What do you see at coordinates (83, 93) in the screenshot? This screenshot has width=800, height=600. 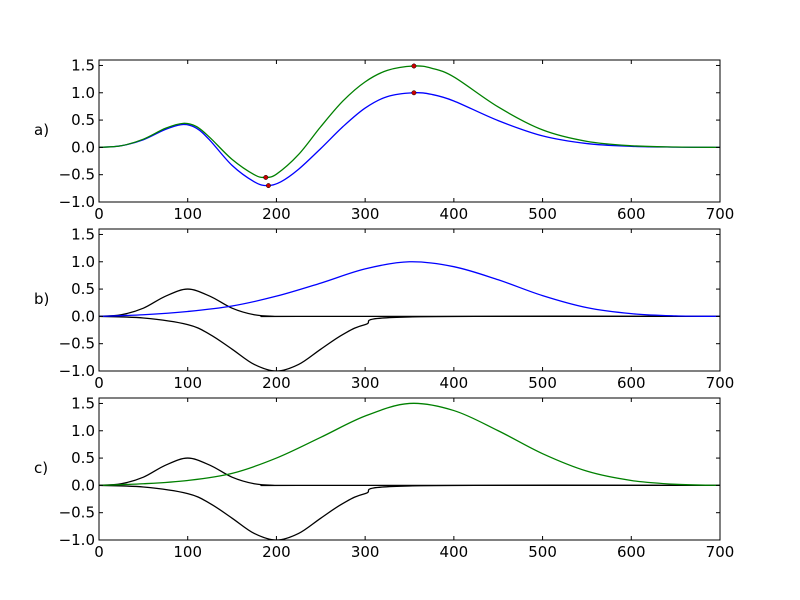 I see `y-tick-label-0-4: 1.0` at bounding box center [83, 93].